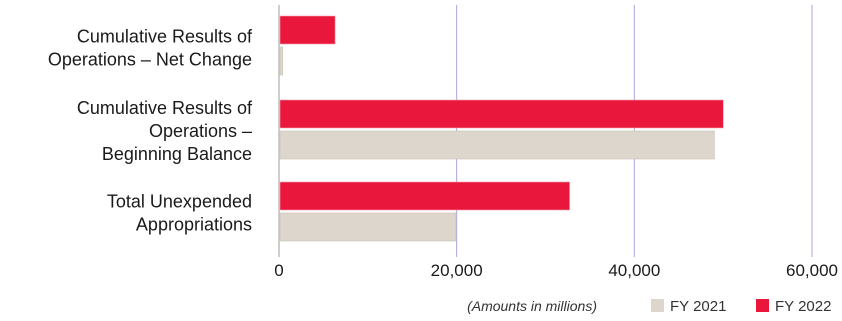 Image resolution: width=842 pixels, height=321 pixels. What do you see at coordinates (177, 154) in the screenshot?
I see `category-label: Beginning Balance` at bounding box center [177, 154].